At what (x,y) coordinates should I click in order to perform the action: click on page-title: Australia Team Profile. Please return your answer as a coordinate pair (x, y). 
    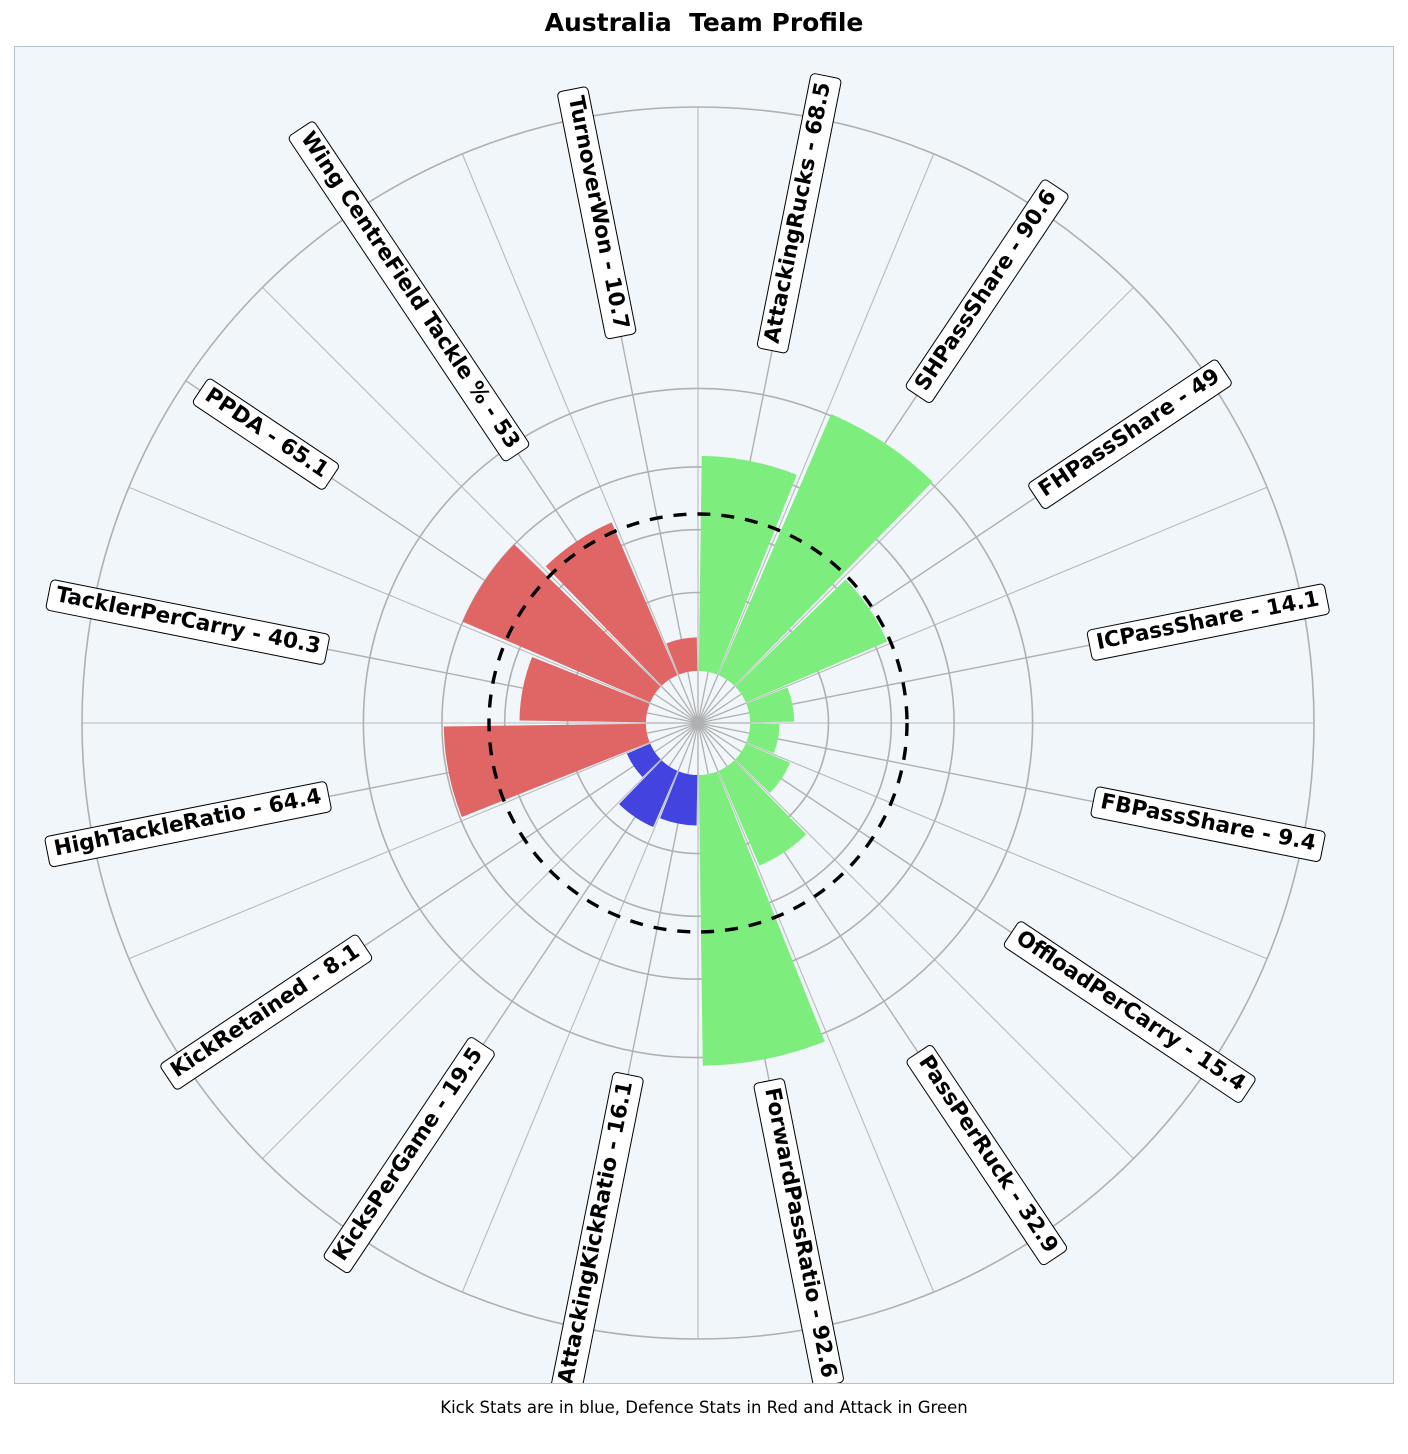
    Looking at the image, I should click on (704, 22).